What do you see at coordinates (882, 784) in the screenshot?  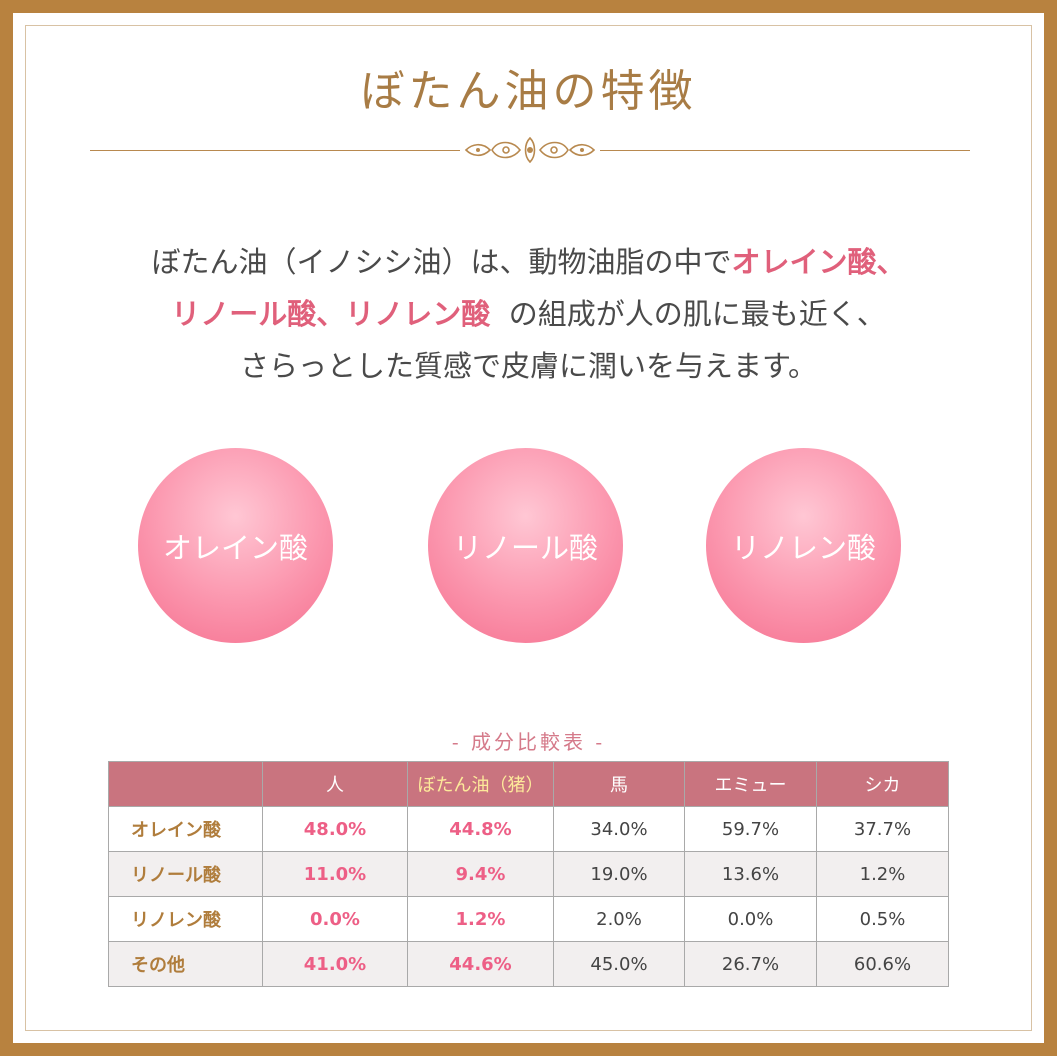 I see `header-cell: シカ` at bounding box center [882, 784].